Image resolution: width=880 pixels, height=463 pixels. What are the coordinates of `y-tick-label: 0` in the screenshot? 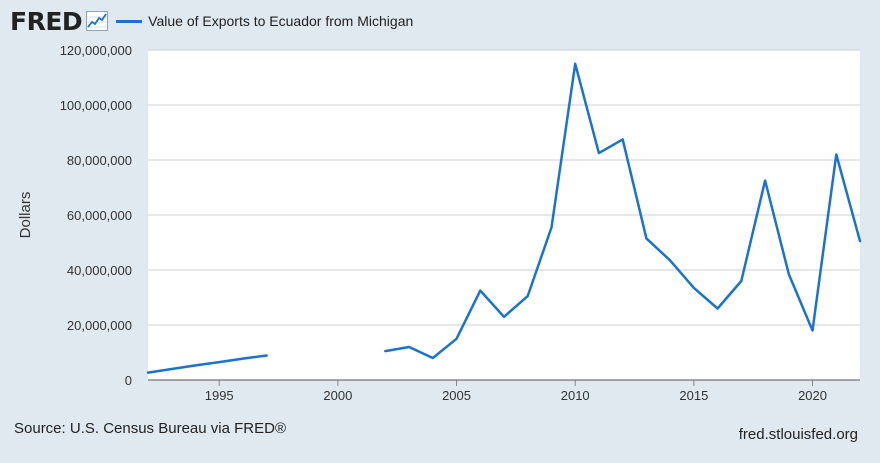 It's located at (128, 380).